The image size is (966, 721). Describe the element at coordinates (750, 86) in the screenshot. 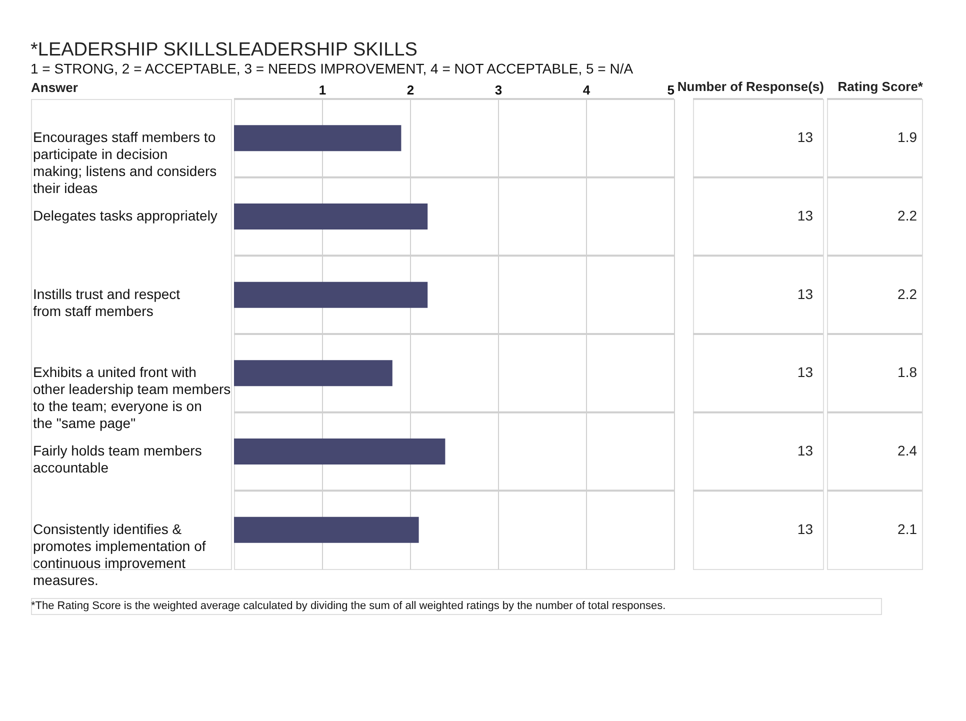

I see `text: Number of Response(s)` at that location.